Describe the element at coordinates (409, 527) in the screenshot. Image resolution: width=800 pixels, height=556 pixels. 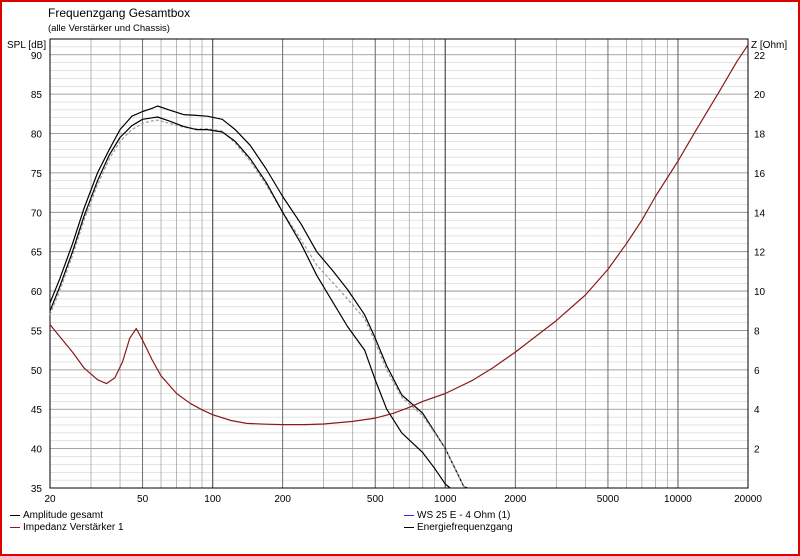
I see `legend-swatch-energy` at that location.